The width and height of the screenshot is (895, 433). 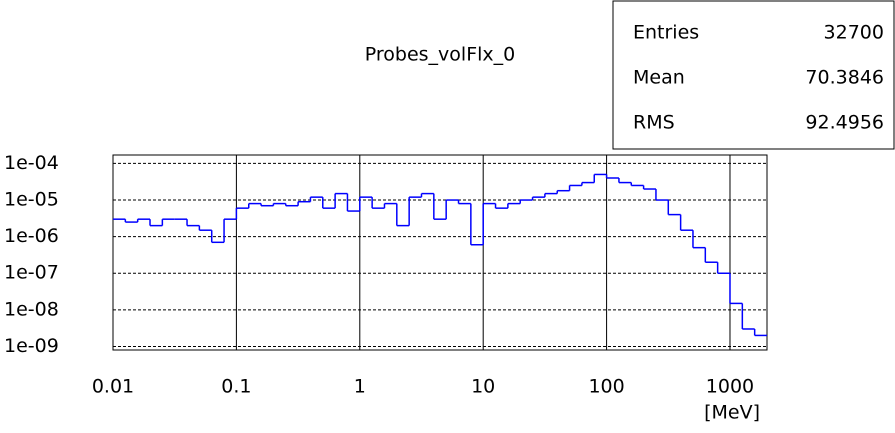 What do you see at coordinates (753, 75) in the screenshot?
I see `stats-box` at bounding box center [753, 75].